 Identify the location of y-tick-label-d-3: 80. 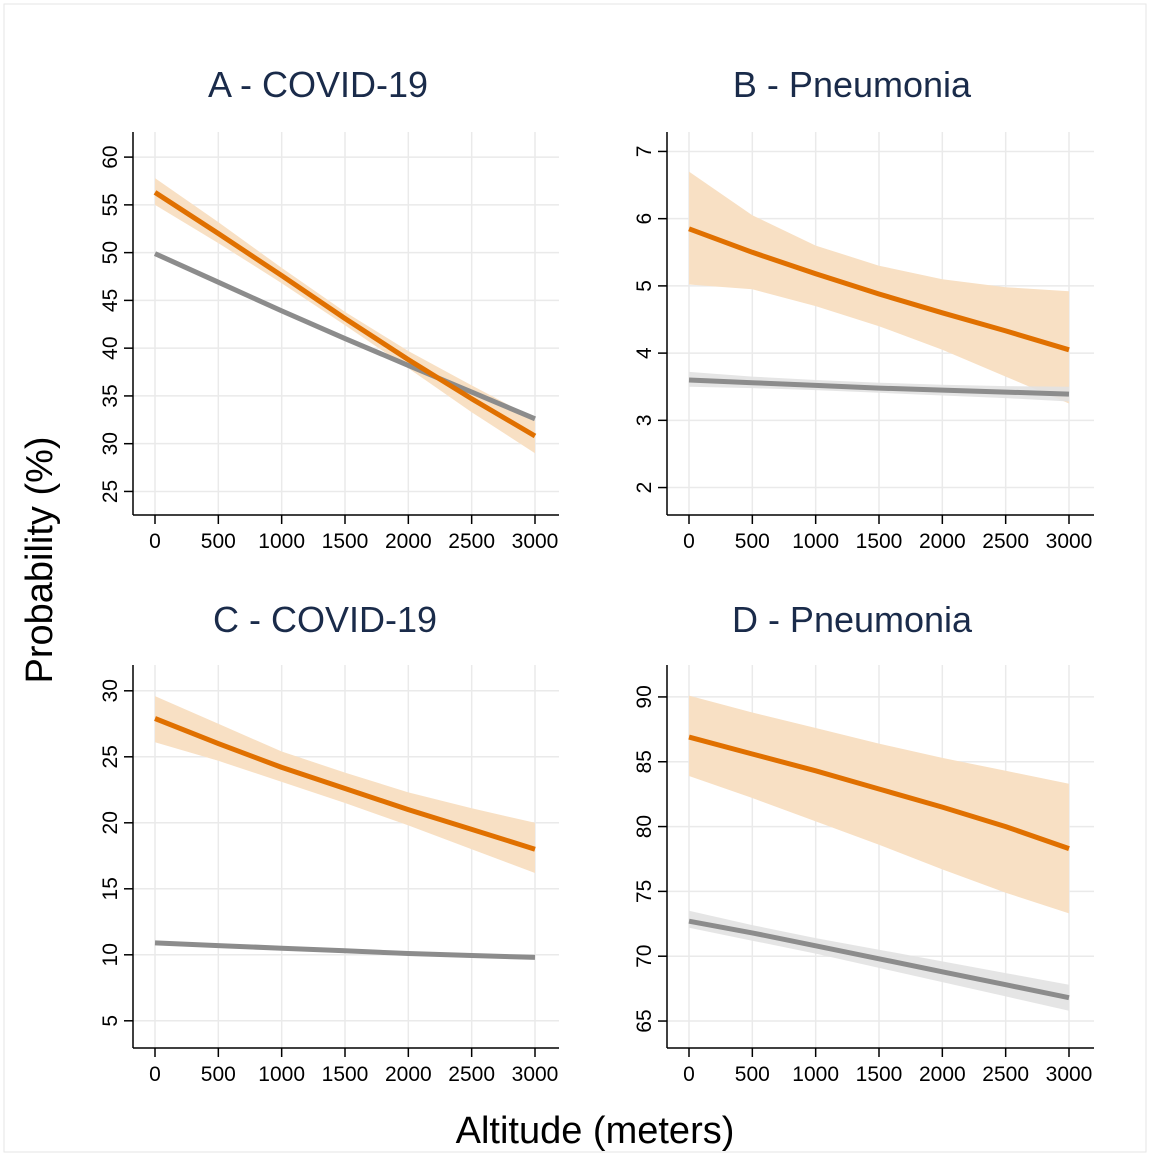
(644, 826).